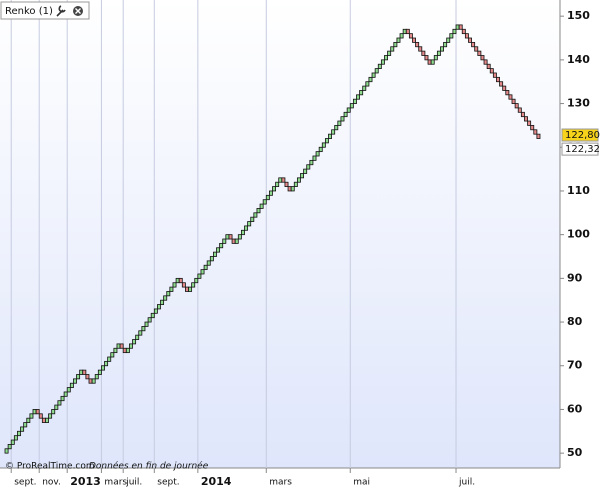 The image size is (600, 492). What do you see at coordinates (575, 277) in the screenshot?
I see `y-tick-label: 90` at bounding box center [575, 277].